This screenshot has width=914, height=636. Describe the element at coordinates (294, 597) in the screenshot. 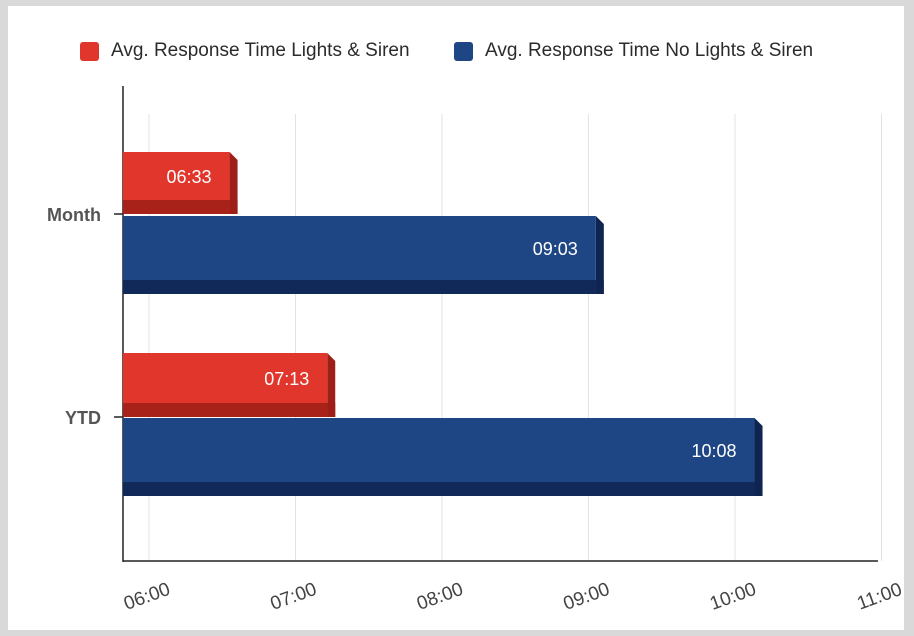

I see `x-tick-label-1: 07:00` at that location.